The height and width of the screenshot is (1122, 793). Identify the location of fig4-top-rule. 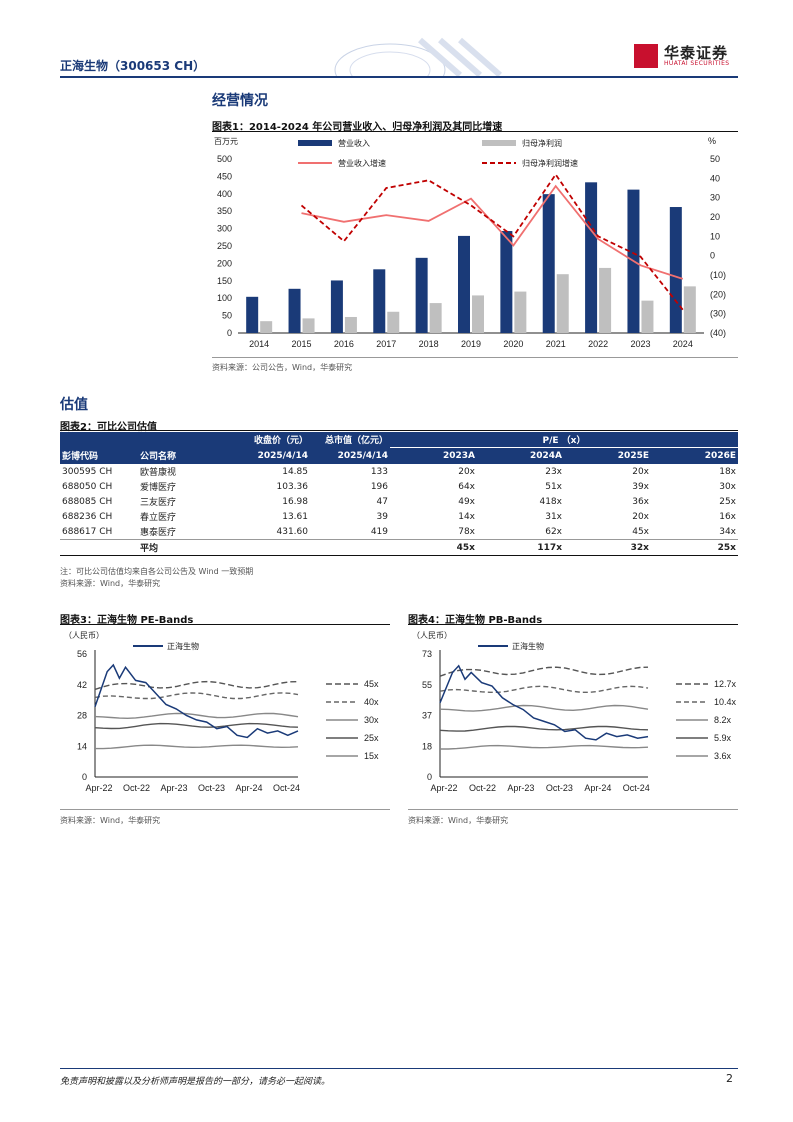
(573, 624).